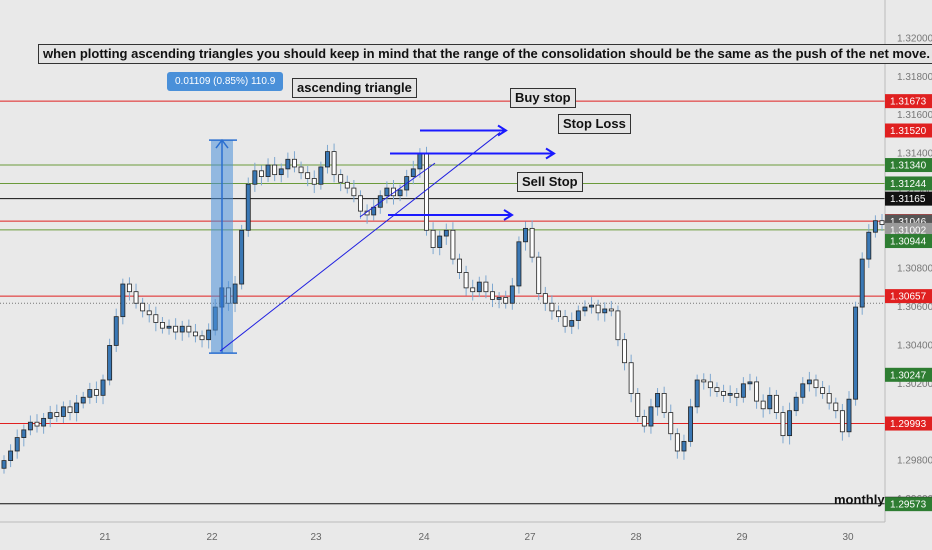  I want to click on triangle-trendline-inner, so click(397, 190).